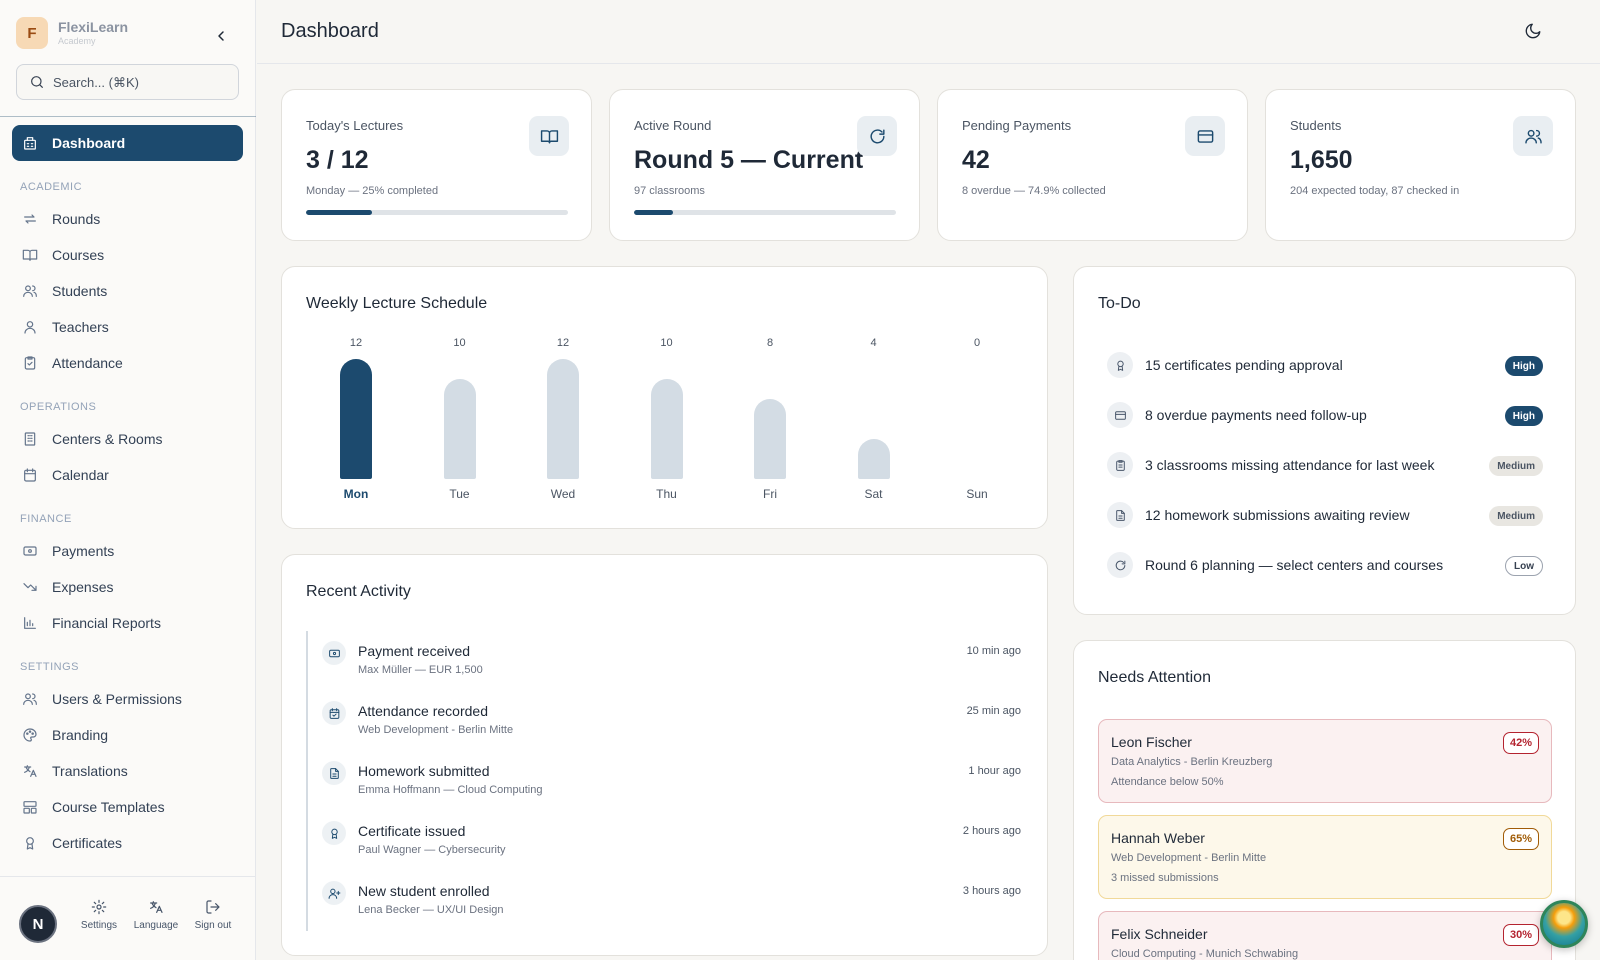 The width and height of the screenshot is (1600, 960). I want to click on theme-toggle-button, so click(1534, 32).